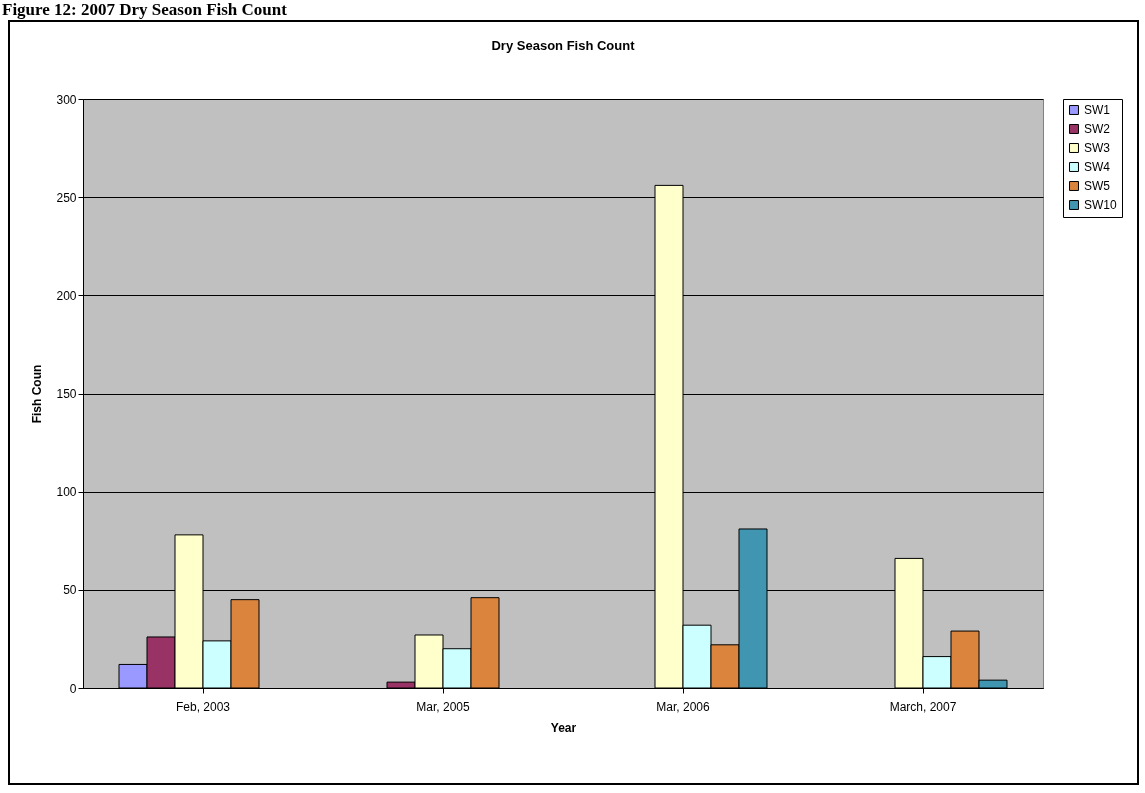 Image resolution: width=1145 pixels, height=793 pixels. What do you see at coordinates (70, 590) in the screenshot?
I see `y-tick-label: 50` at bounding box center [70, 590].